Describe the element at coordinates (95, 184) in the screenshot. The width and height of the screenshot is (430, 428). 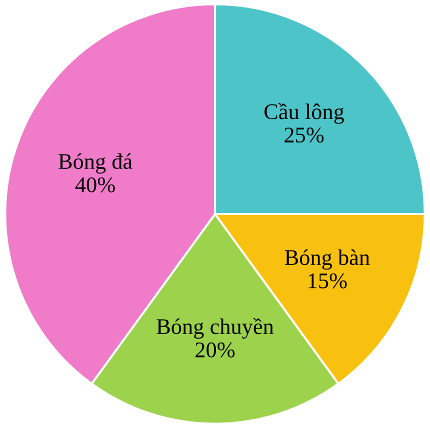
I see `data-label: 40%` at that location.